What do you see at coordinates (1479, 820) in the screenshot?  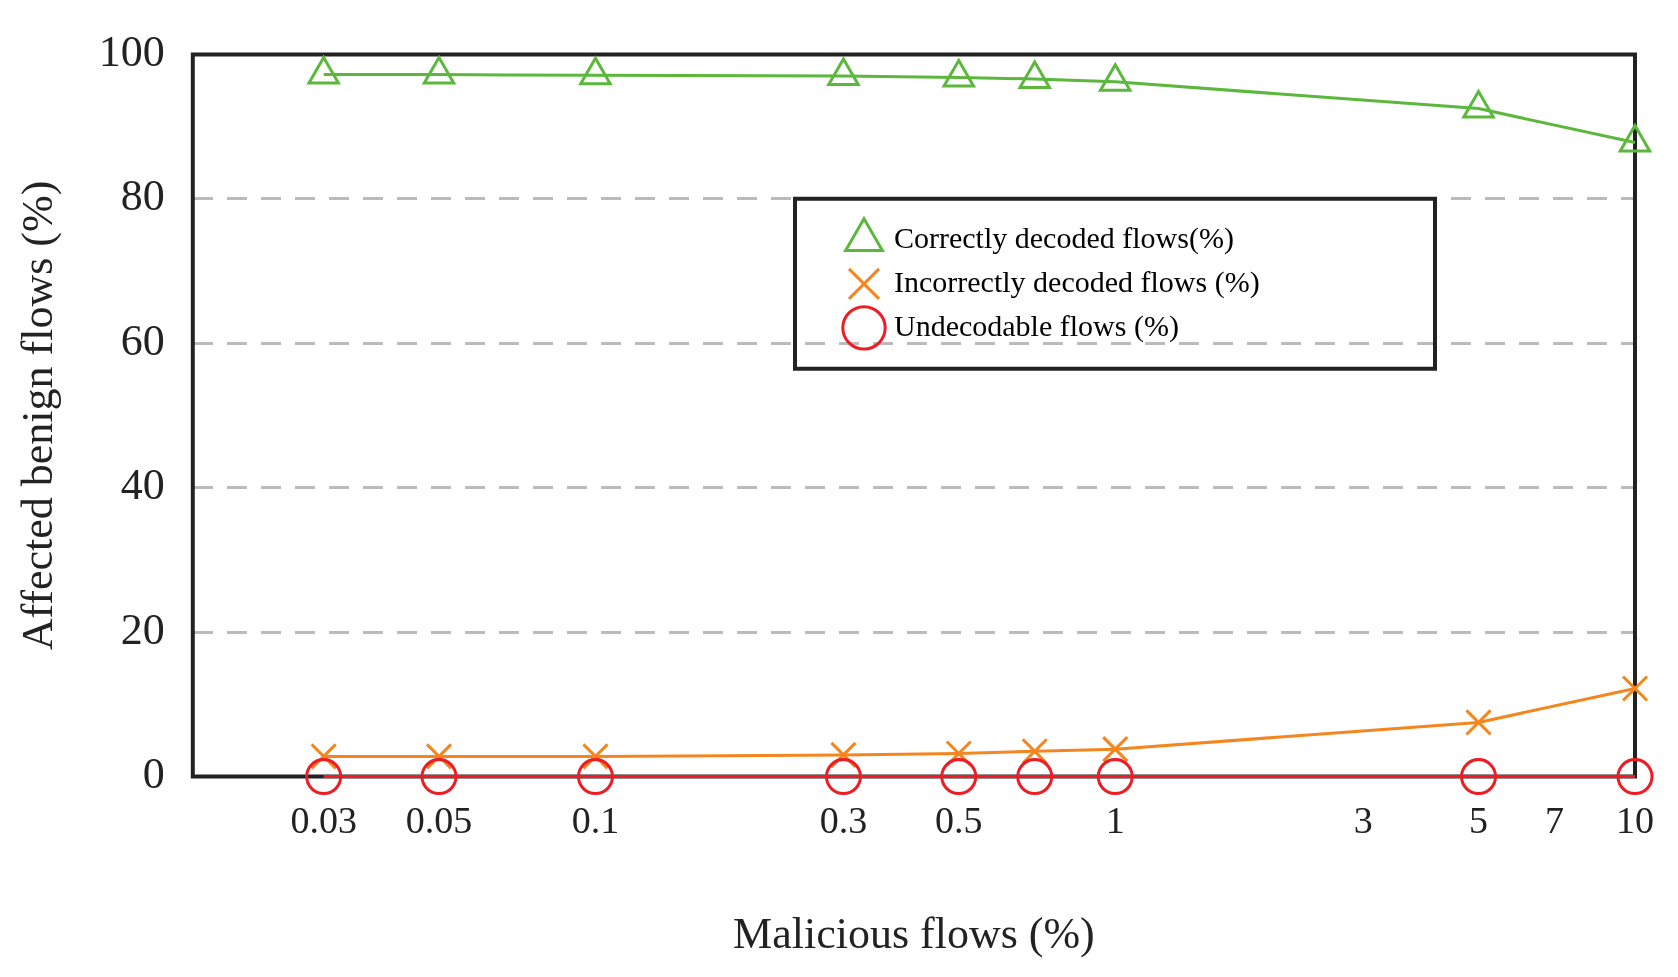 I see `x-tick-label: 5` at bounding box center [1479, 820].